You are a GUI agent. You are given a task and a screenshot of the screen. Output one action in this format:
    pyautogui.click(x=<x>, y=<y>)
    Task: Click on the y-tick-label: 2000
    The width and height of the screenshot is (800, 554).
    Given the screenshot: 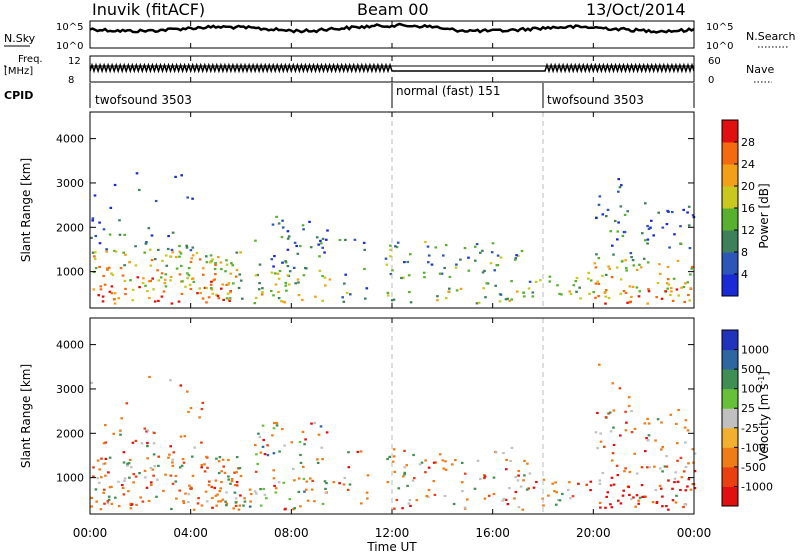 What is the action you would take?
    pyautogui.click(x=70, y=433)
    